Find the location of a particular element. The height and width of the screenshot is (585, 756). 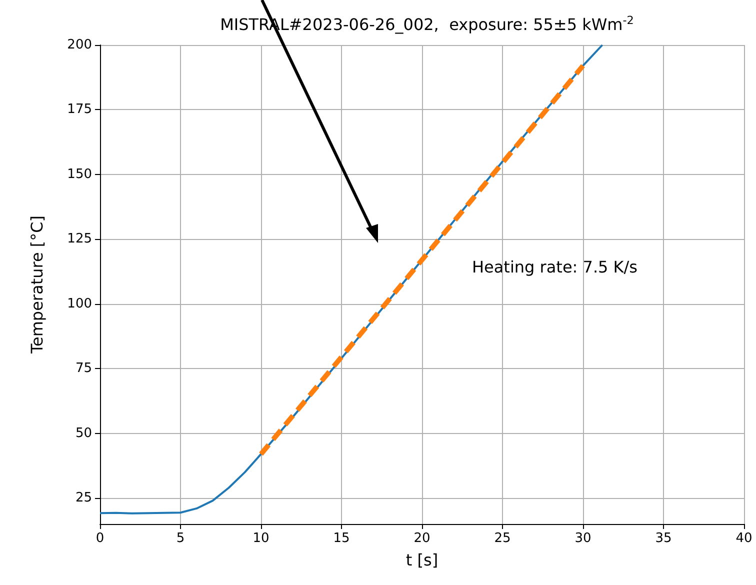

x-tick-label: 30 is located at coordinates (583, 538).